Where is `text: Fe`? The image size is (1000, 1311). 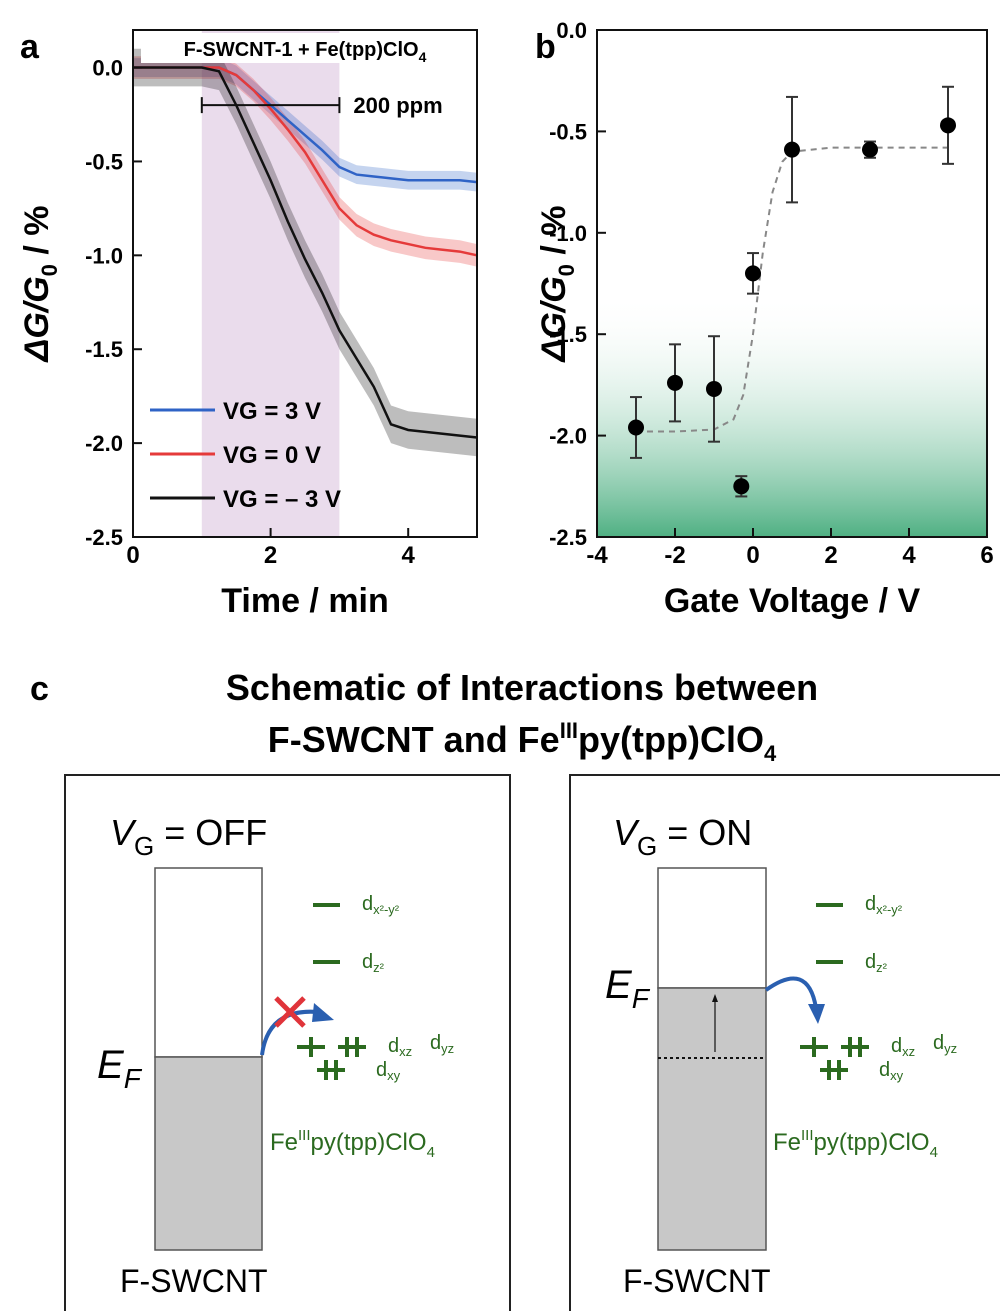
text: Fe is located at coordinates (787, 1142).